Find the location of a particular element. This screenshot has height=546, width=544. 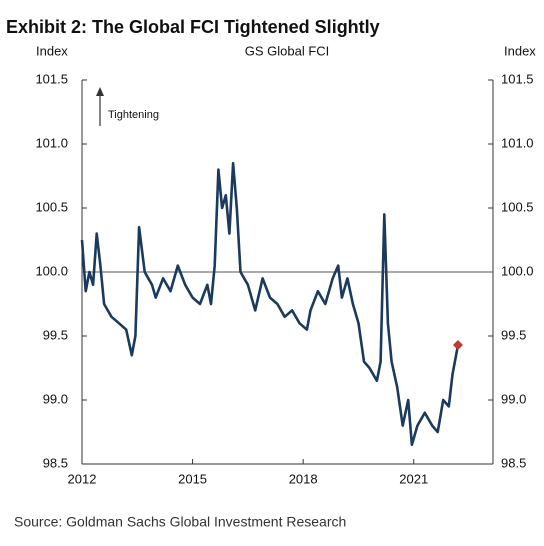

x-tick-label: 2021 is located at coordinates (413, 478).